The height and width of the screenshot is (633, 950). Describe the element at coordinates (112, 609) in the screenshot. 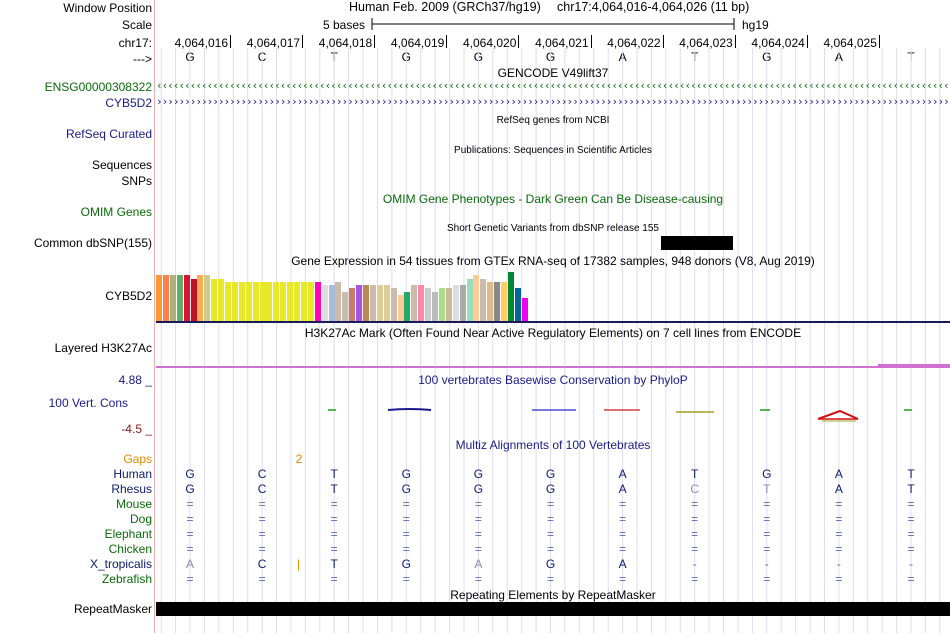

I see `label-repeatmasker: RepeatMasker` at that location.